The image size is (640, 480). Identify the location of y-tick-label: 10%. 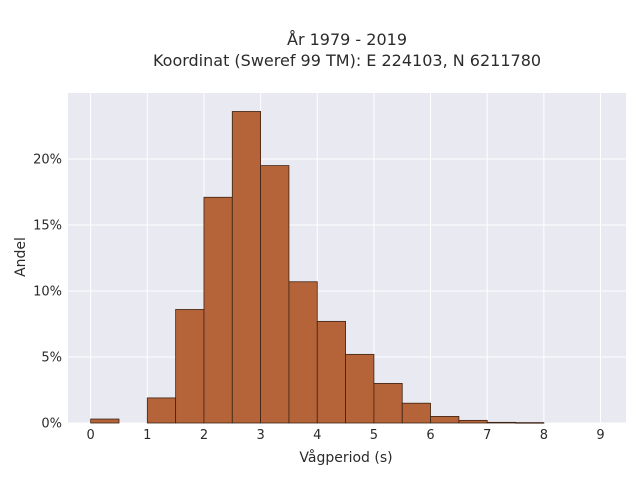
(47, 292).